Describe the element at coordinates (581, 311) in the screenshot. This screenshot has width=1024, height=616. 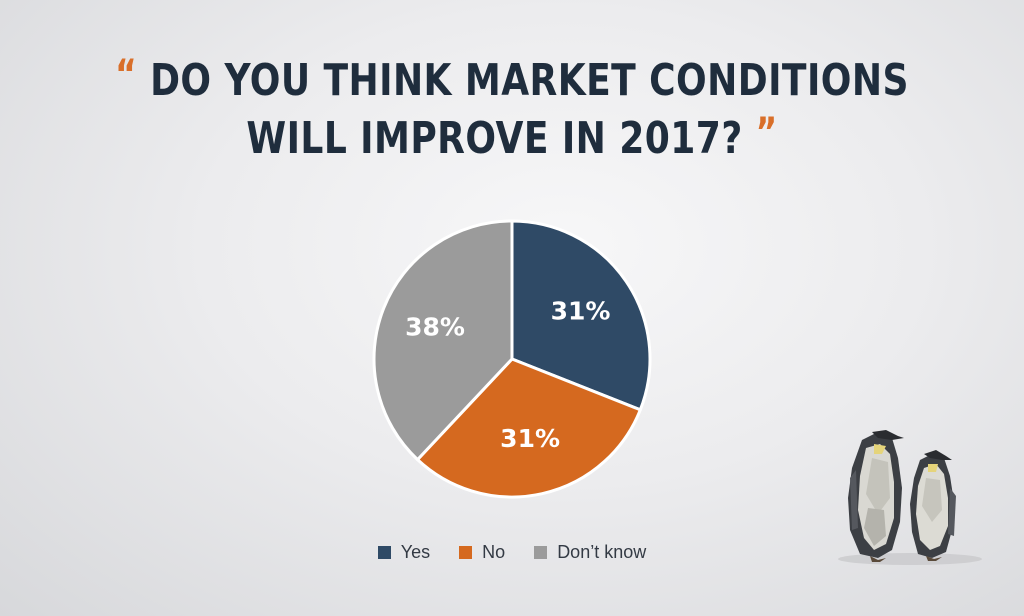
I see `slice-label-yes: 31%` at that location.